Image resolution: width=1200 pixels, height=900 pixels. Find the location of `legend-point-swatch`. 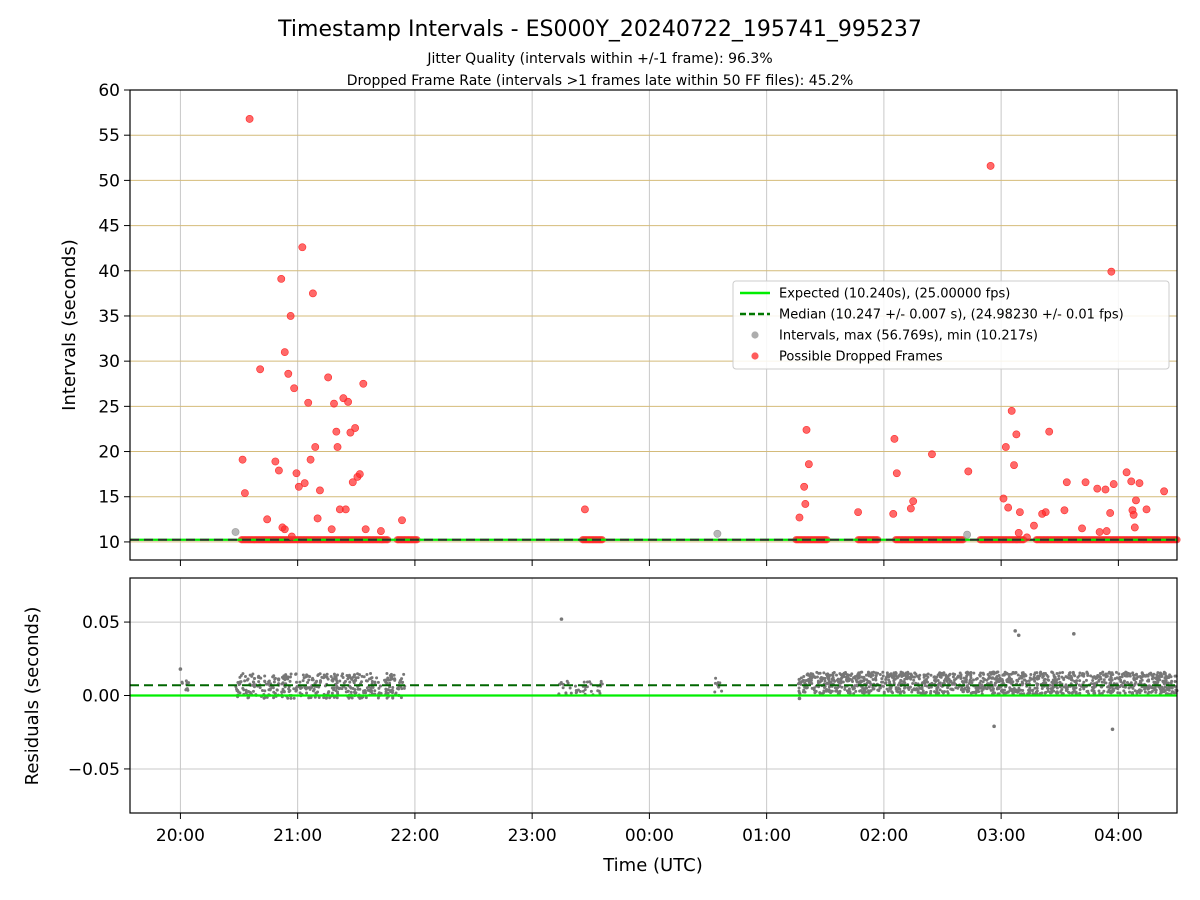

legend-point-swatch is located at coordinates (755, 356).